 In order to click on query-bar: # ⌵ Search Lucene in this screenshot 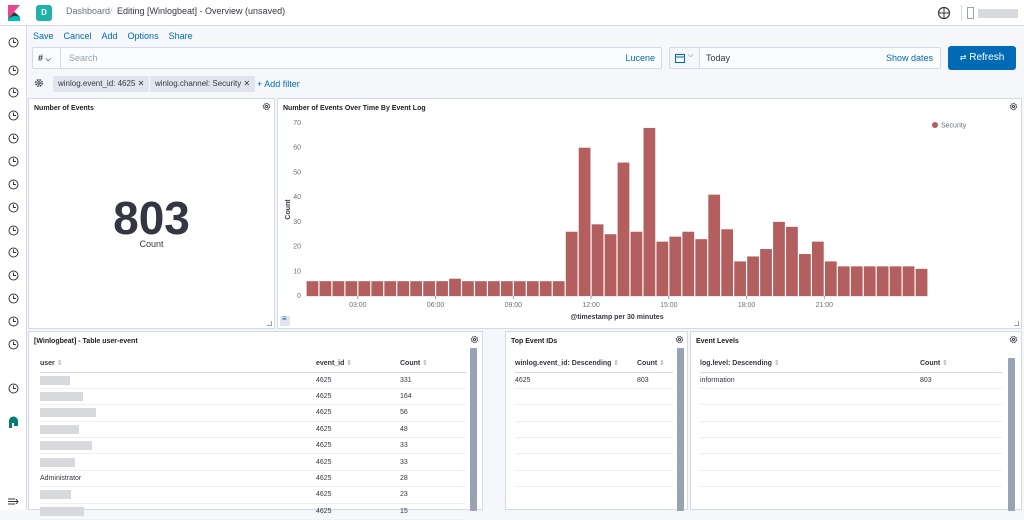, I will do `click(347, 58)`.